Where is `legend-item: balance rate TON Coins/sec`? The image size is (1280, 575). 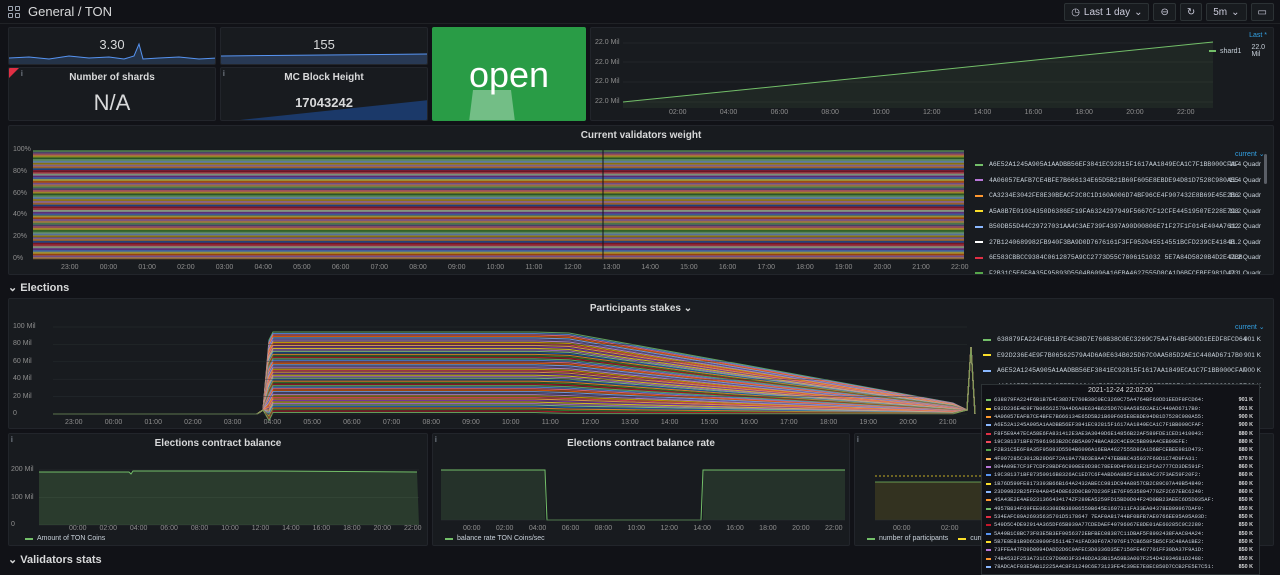 legend-item: balance rate TON Coins/sec is located at coordinates (495, 538).